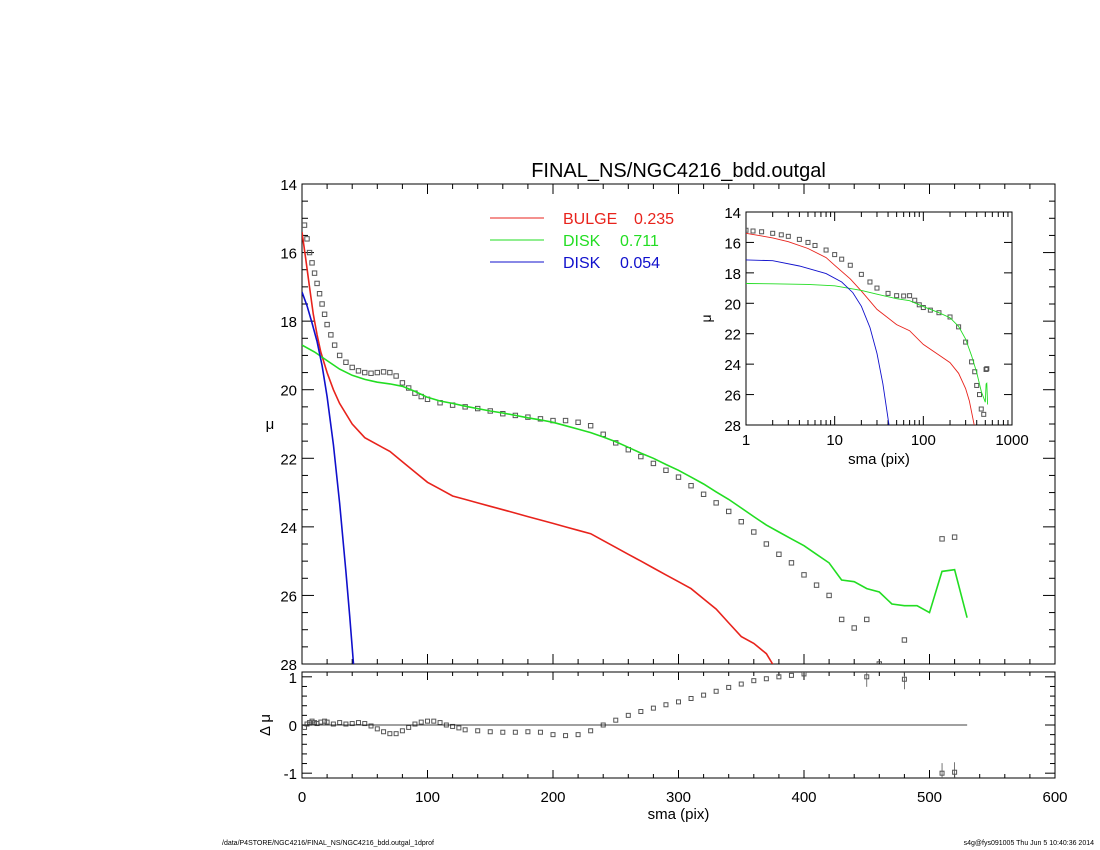  Describe the element at coordinates (302, 797) in the screenshot. I see `x-tick-label: 0` at that location.